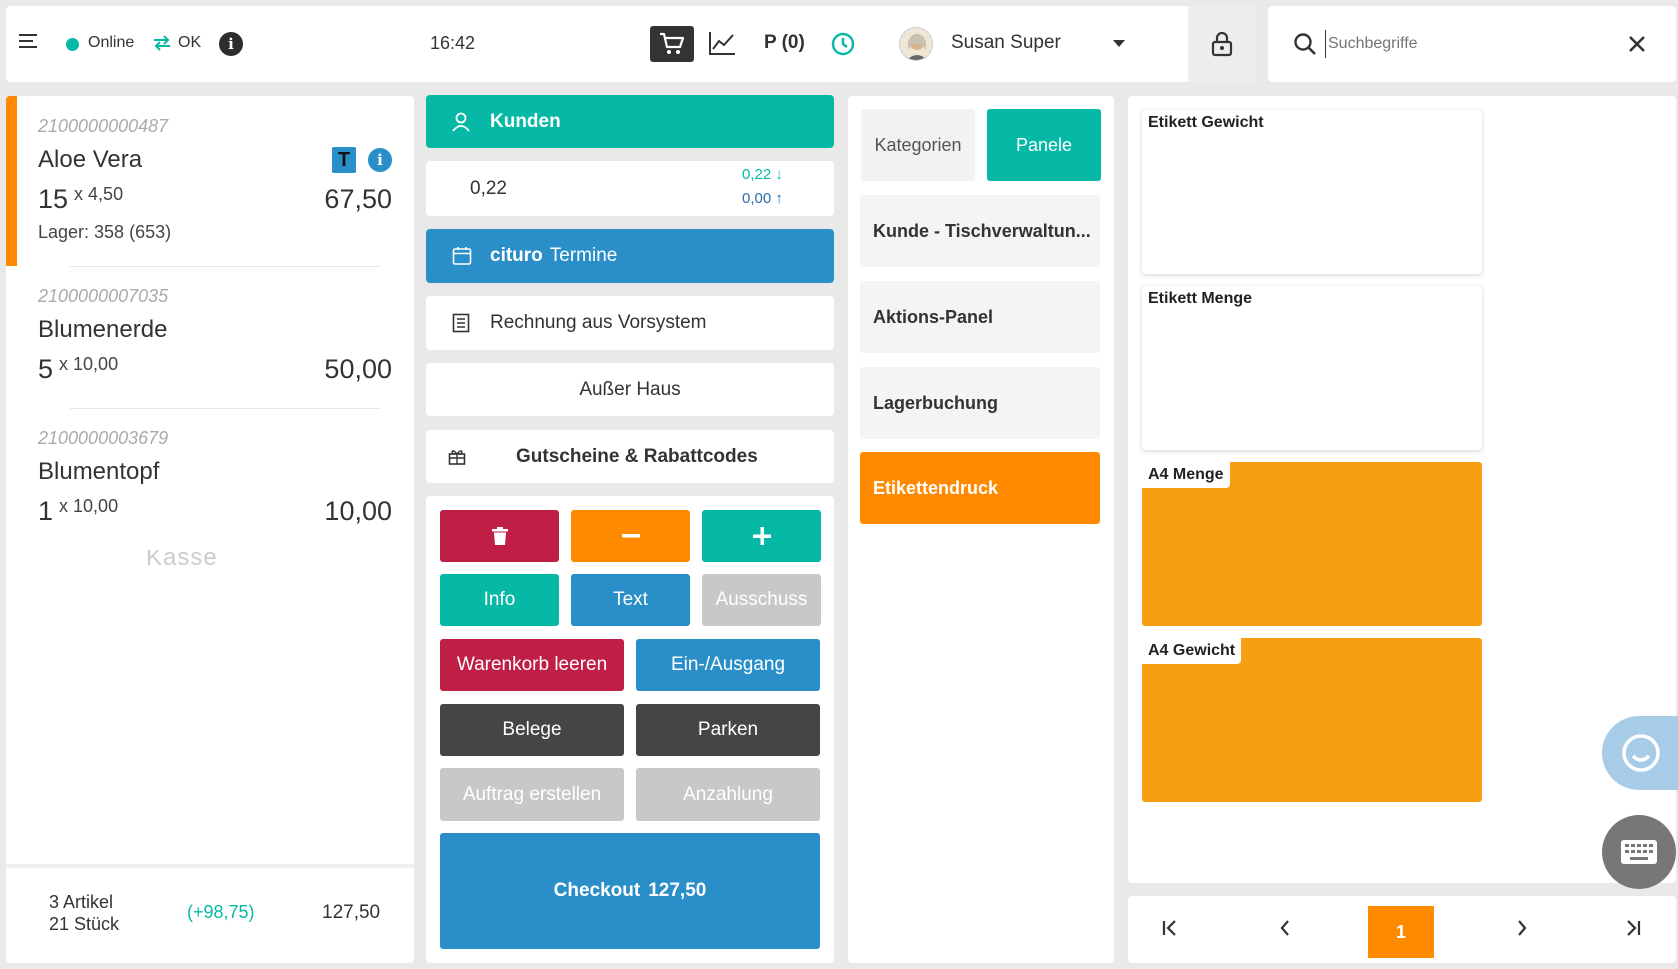 The height and width of the screenshot is (969, 1678). What do you see at coordinates (1285, 930) in the screenshot?
I see `previous-page-icon` at bounding box center [1285, 930].